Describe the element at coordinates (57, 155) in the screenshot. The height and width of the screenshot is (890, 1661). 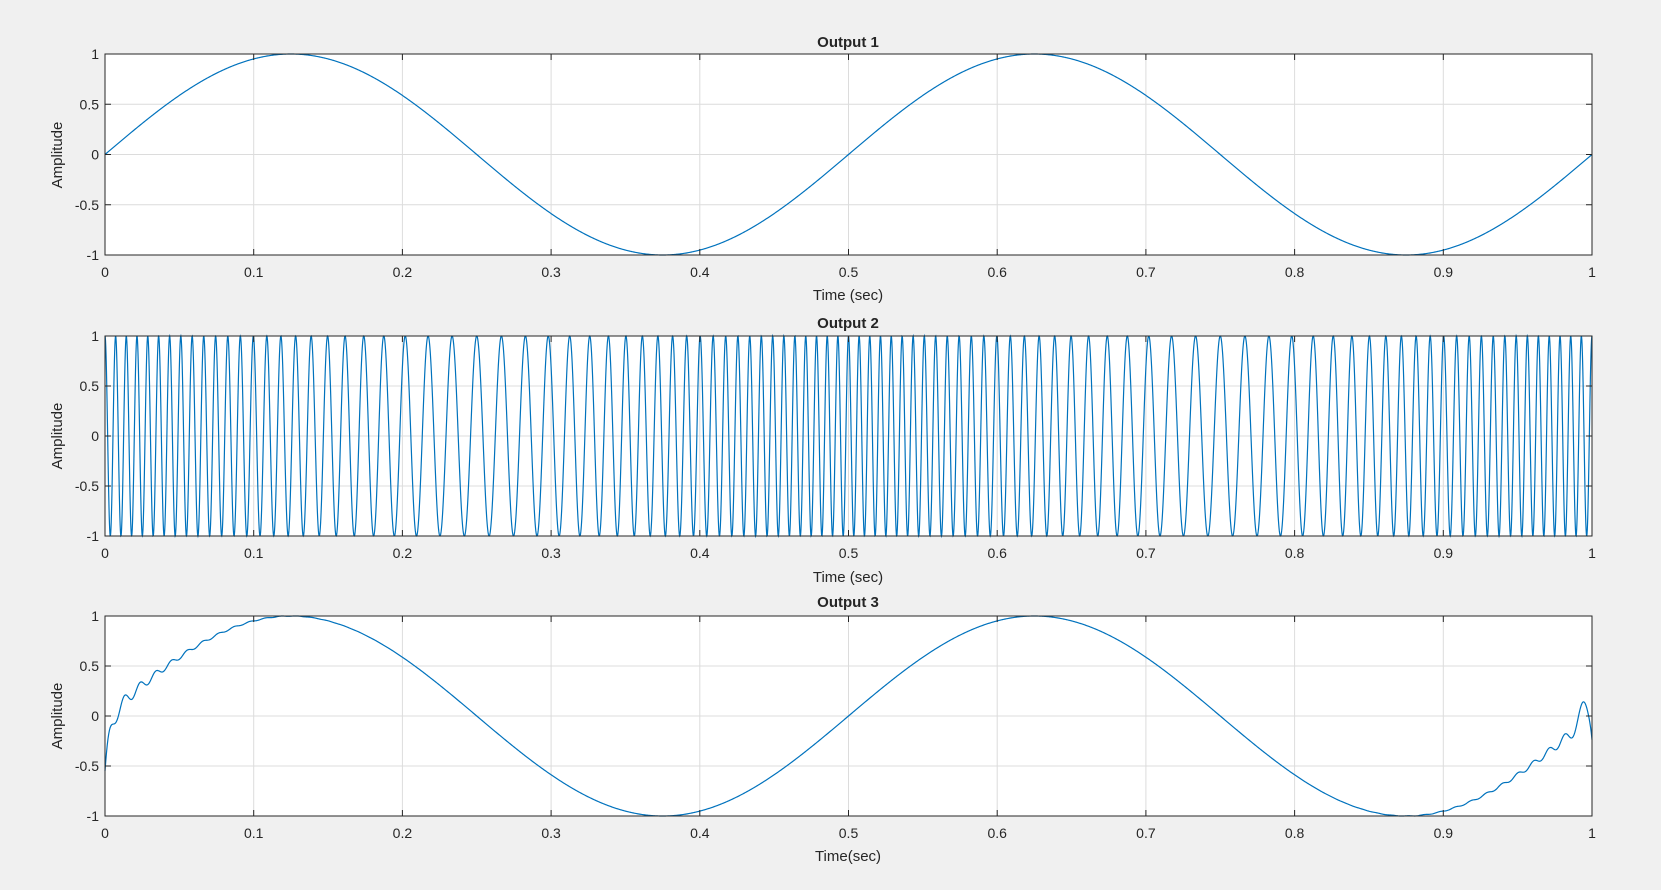
I see `subplot-1-ylabel: Amplitude` at that location.